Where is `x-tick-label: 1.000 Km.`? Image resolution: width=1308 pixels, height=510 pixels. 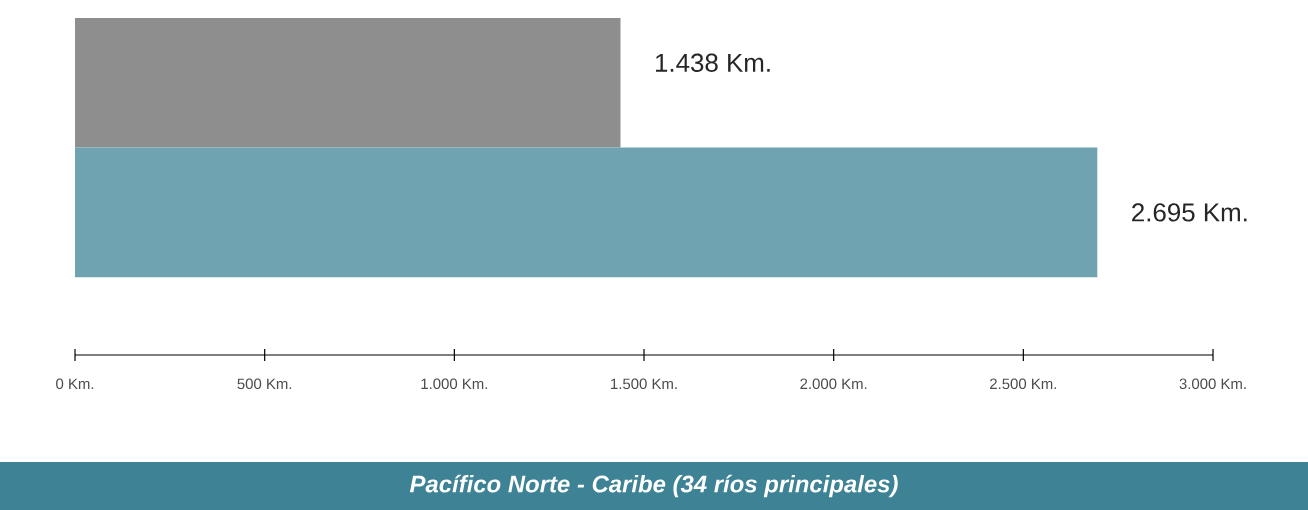 x-tick-label: 1.000 Km. is located at coordinates (454, 384).